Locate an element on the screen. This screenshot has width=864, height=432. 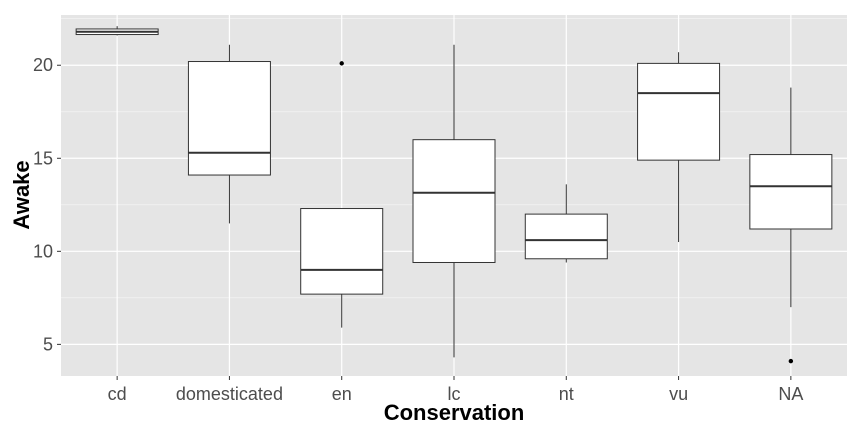
boxplot-domesticated is located at coordinates (229, 134).